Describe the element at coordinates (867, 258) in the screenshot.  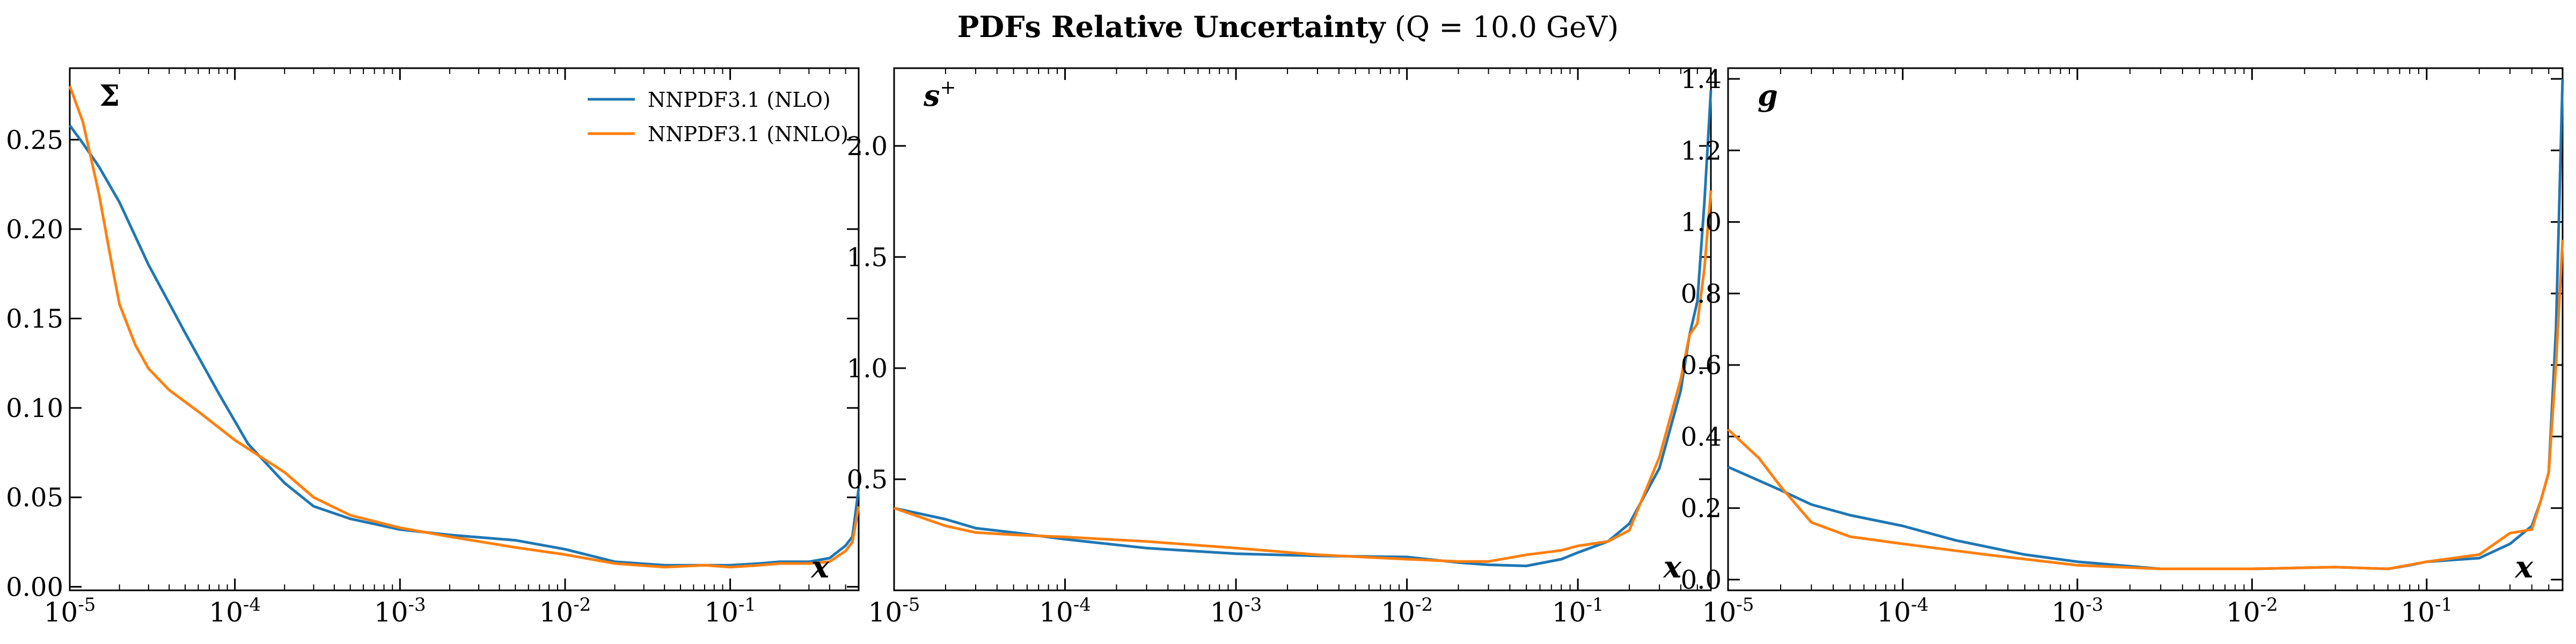
I see `y-tick-label: 1.5` at that location.